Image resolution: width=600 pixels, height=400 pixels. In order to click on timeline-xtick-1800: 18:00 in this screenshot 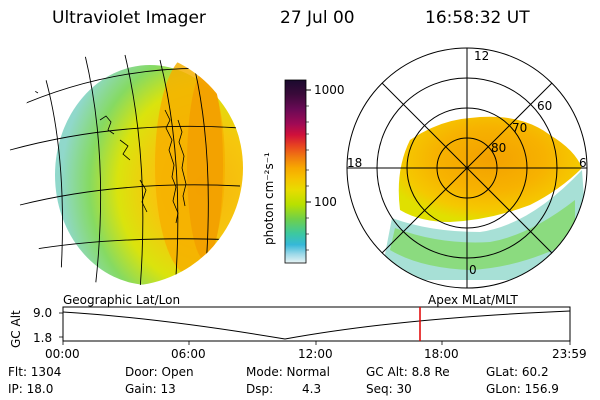, I will do `click(441, 354)`.